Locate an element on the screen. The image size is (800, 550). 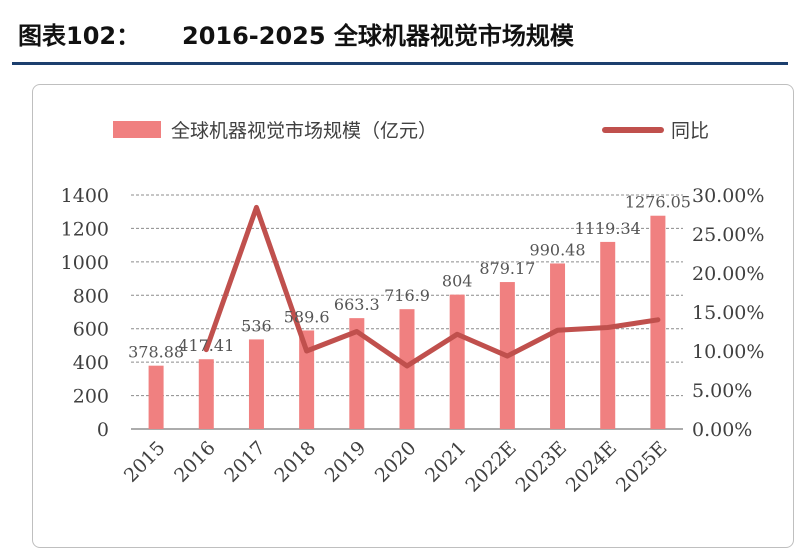
x-tick-label: 2019 is located at coordinates (346, 462).